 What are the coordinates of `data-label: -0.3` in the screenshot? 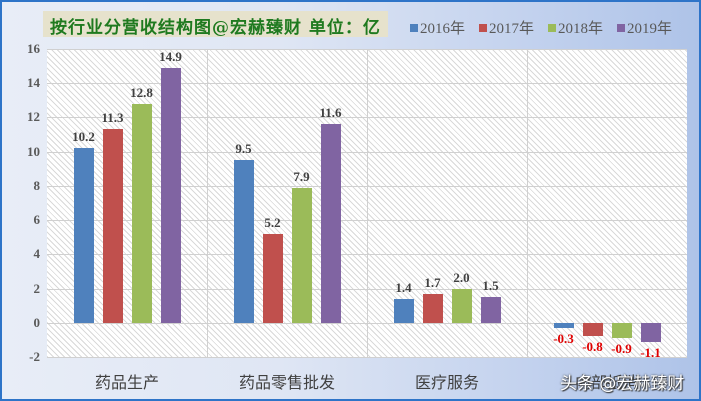 It's located at (563, 338).